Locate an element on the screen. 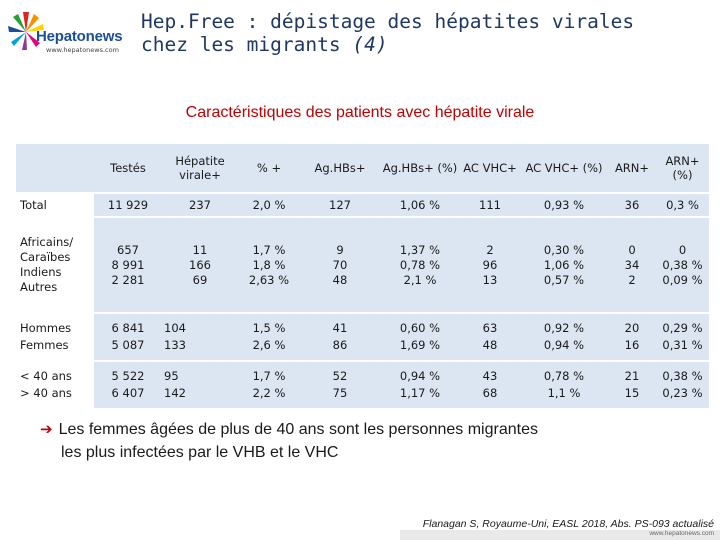 This screenshot has height=540, width=720. row-label: < 40 ans > 40 ans is located at coordinates (55, 386).